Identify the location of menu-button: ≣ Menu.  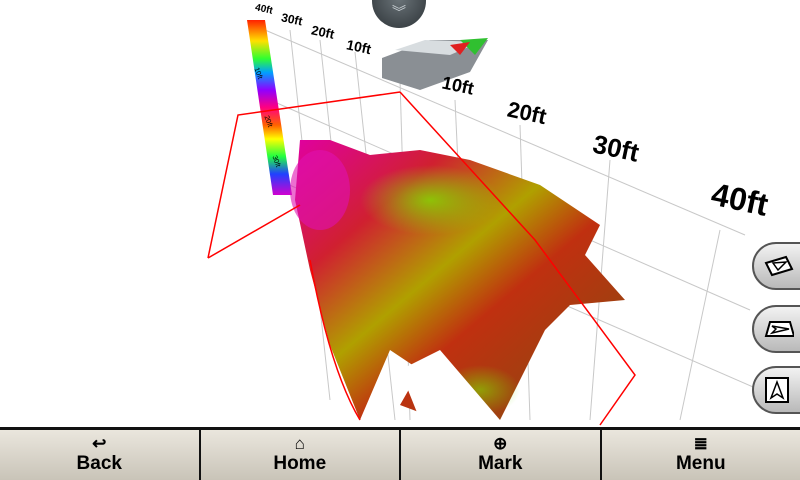
(700, 455).